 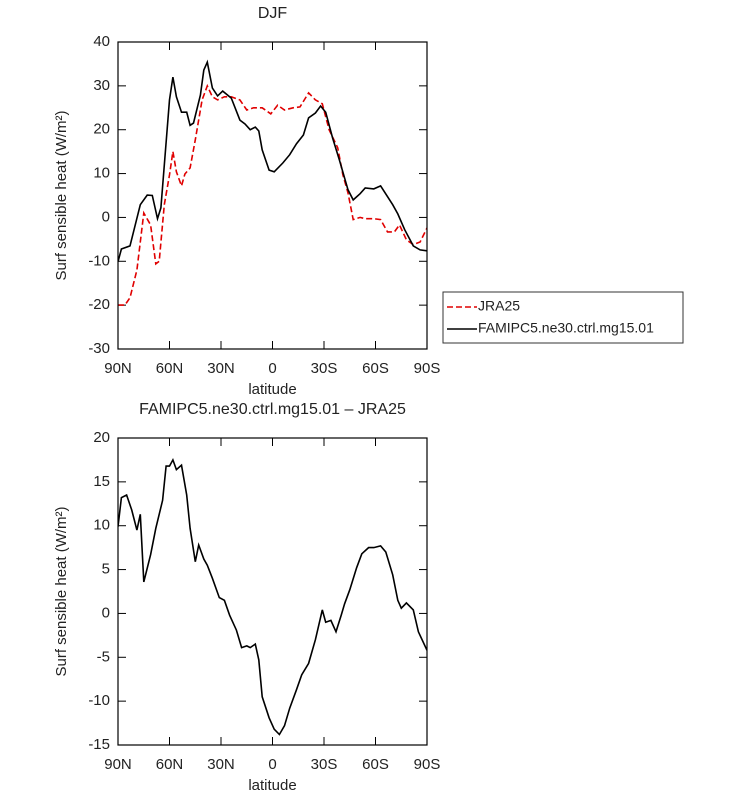 I want to click on legend-label: FAMIPC5.ne30.ctrl.mg15.01, so click(x=566, y=328).